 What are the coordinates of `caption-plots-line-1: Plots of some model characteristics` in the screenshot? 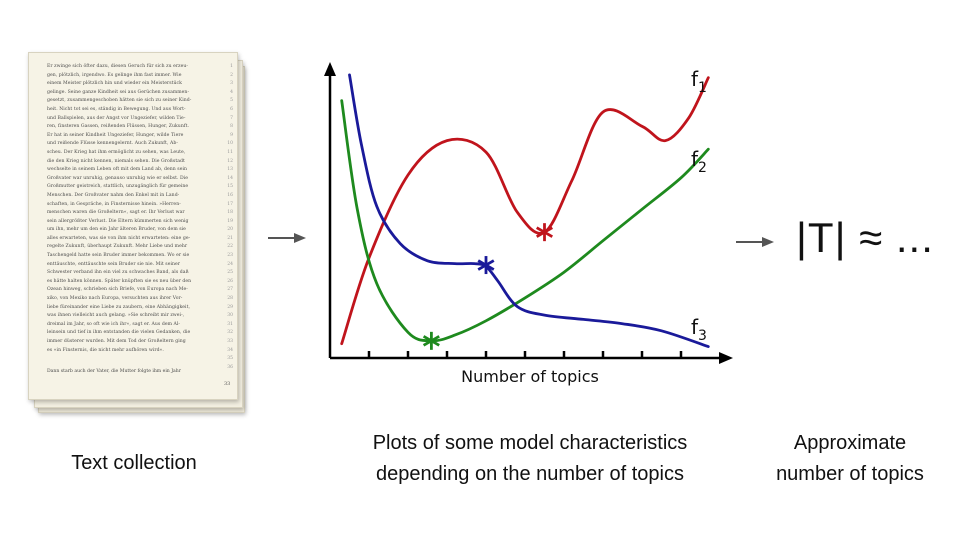 It's located at (530, 443).